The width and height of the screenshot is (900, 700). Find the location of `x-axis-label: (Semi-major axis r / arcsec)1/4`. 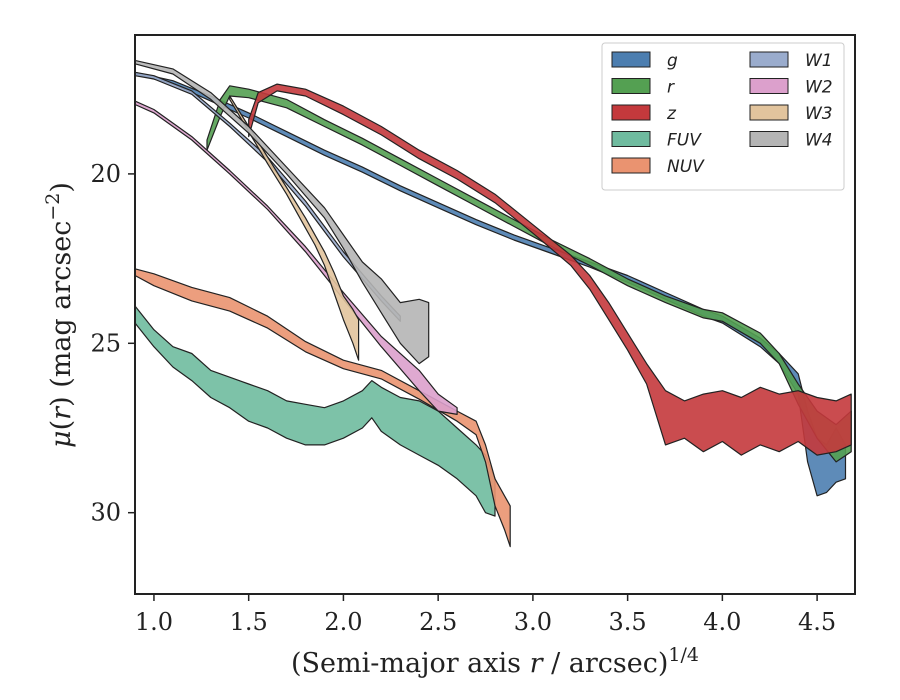

x-axis-label: (Semi-major axis r / arcsec)1/4 is located at coordinates (495, 661).